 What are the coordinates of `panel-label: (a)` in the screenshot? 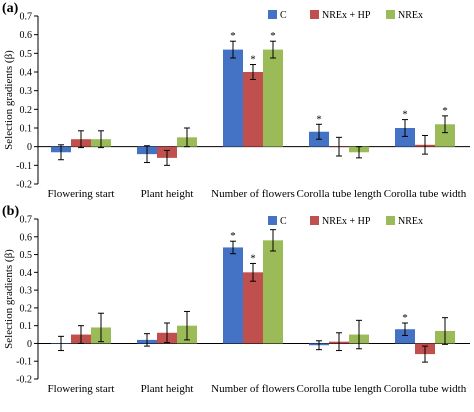 It's located at (10, 8).